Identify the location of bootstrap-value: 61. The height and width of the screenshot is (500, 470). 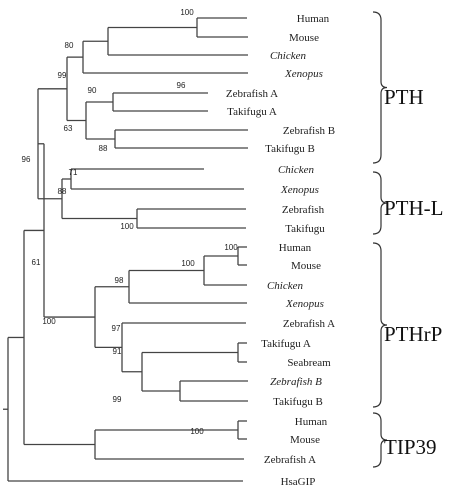
(36, 262).